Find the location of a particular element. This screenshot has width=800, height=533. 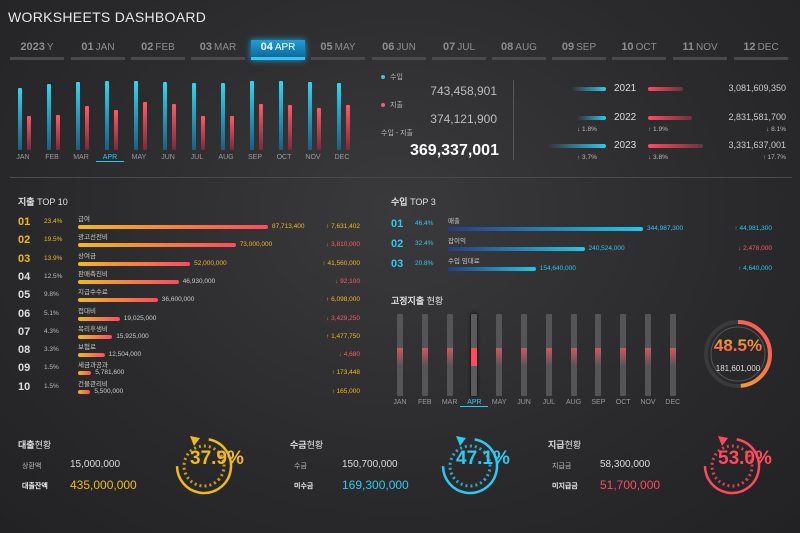

summary-divider is located at coordinates (513, 120).